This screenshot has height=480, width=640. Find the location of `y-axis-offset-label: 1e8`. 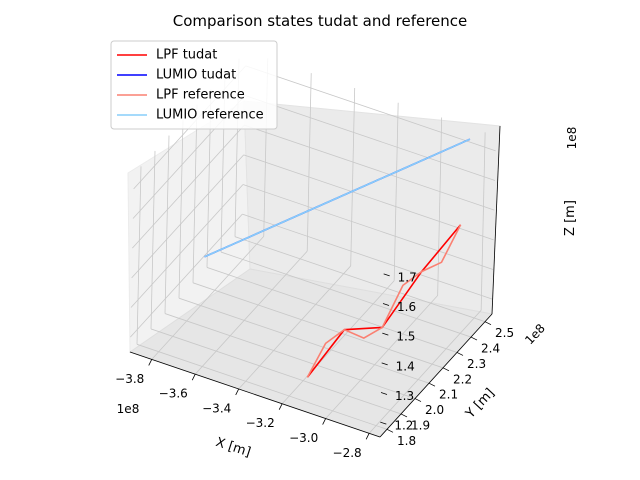

y-axis-offset-label: 1e8 is located at coordinates (535, 334).